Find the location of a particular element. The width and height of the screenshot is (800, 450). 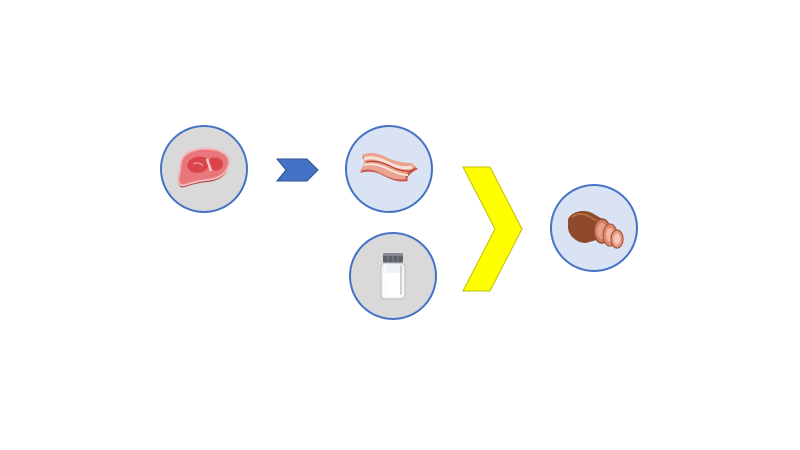

bacon-icon is located at coordinates (389, 167).